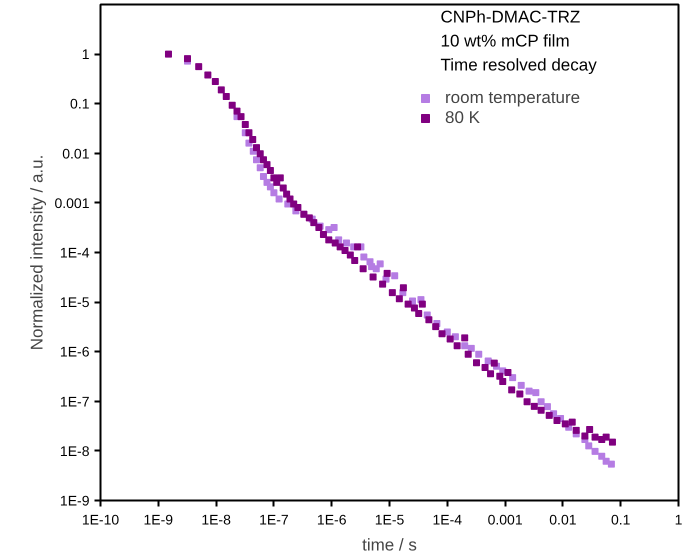  Describe the element at coordinates (331, 520) in the screenshot. I see `x-tick-label: 1E-6` at that location.